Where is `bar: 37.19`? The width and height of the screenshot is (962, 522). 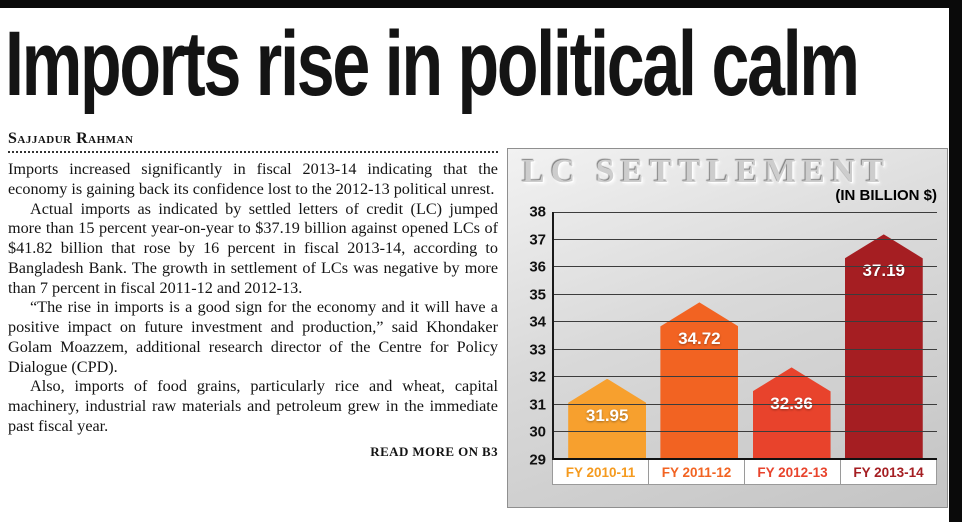 bar: 37.19 is located at coordinates (883, 347).